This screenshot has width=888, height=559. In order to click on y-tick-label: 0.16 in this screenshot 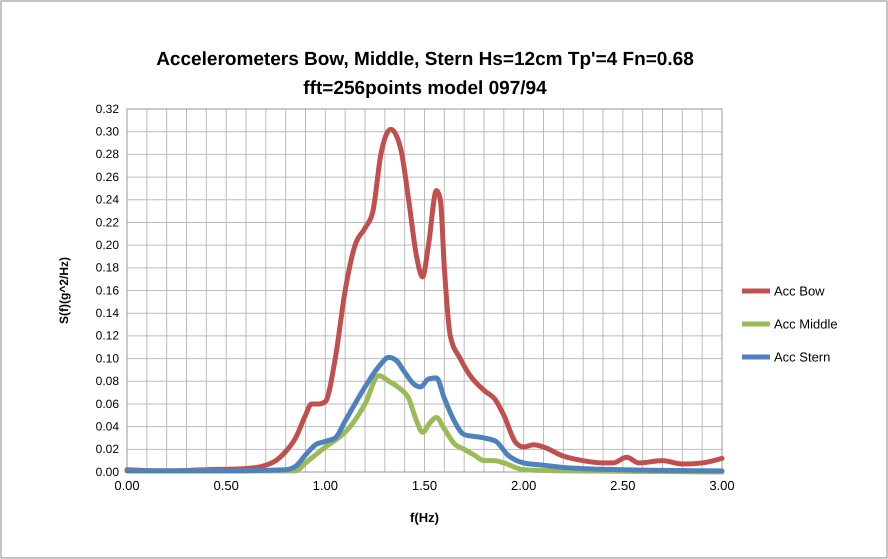, I will do `click(108, 290)`.